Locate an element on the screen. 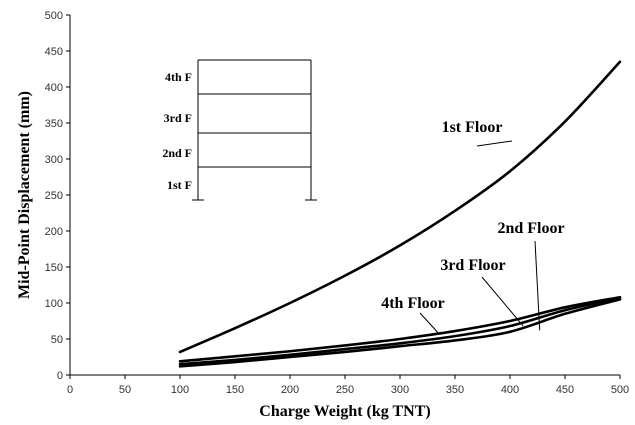 This screenshot has height=425, width=635. x-axis-title: Charge Weight (kg TNT) is located at coordinates (344, 411).